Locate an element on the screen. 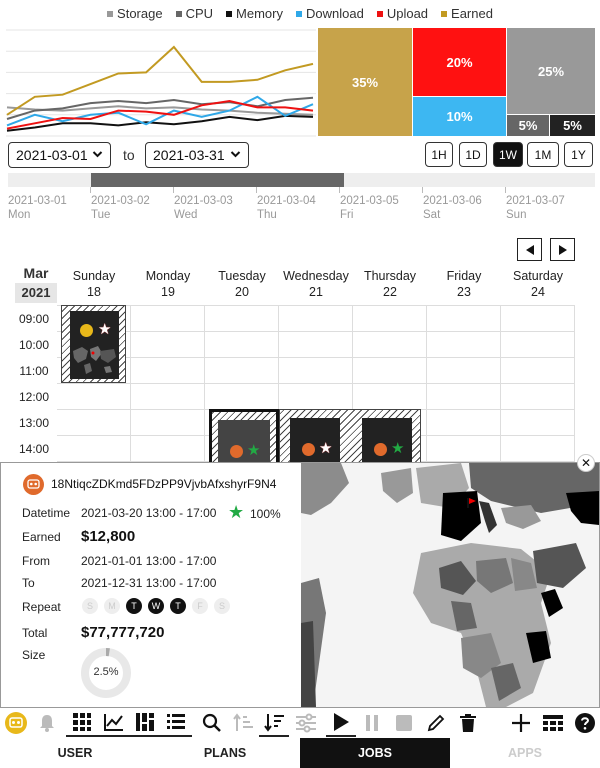 The width and height of the screenshot is (600, 768). repeat-day-toggle: M is located at coordinates (112, 606).